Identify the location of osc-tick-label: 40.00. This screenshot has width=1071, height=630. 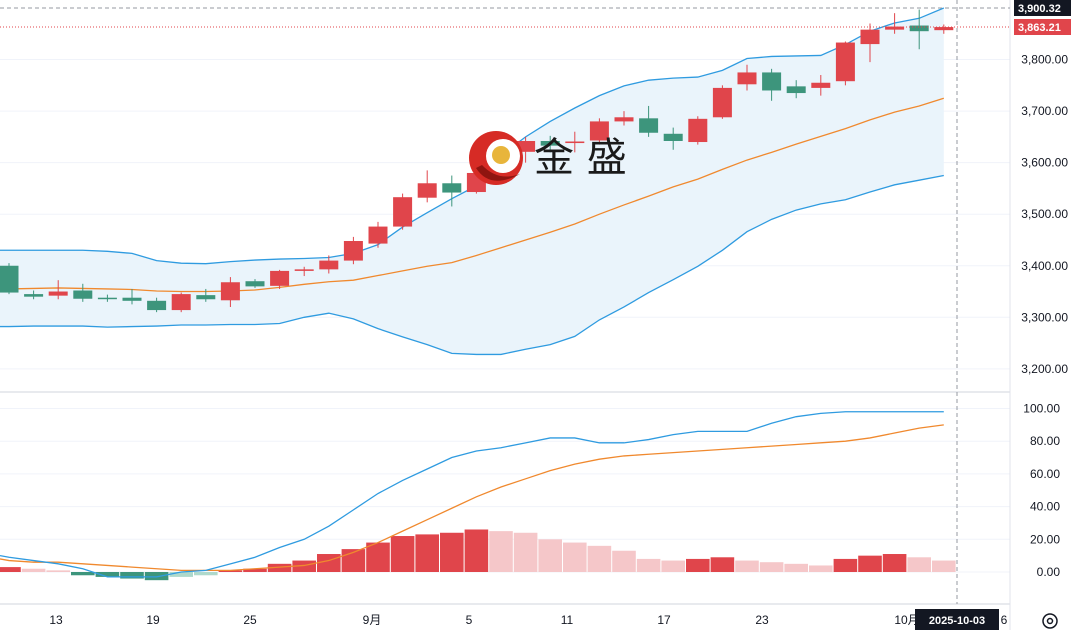
(1045, 507).